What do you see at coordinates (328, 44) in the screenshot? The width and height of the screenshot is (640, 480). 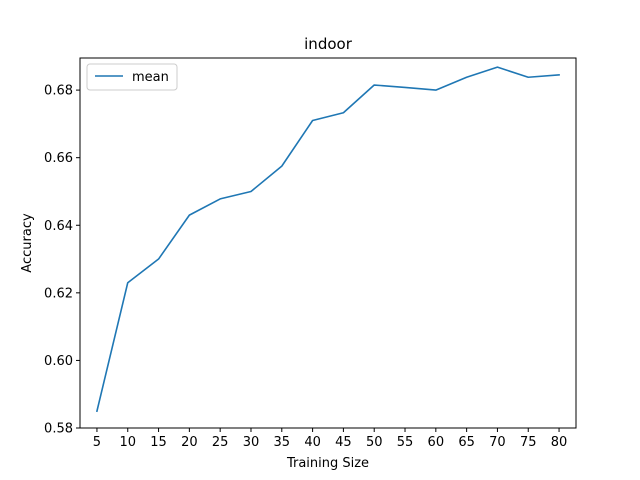 I see `chart-title: indoor` at bounding box center [328, 44].